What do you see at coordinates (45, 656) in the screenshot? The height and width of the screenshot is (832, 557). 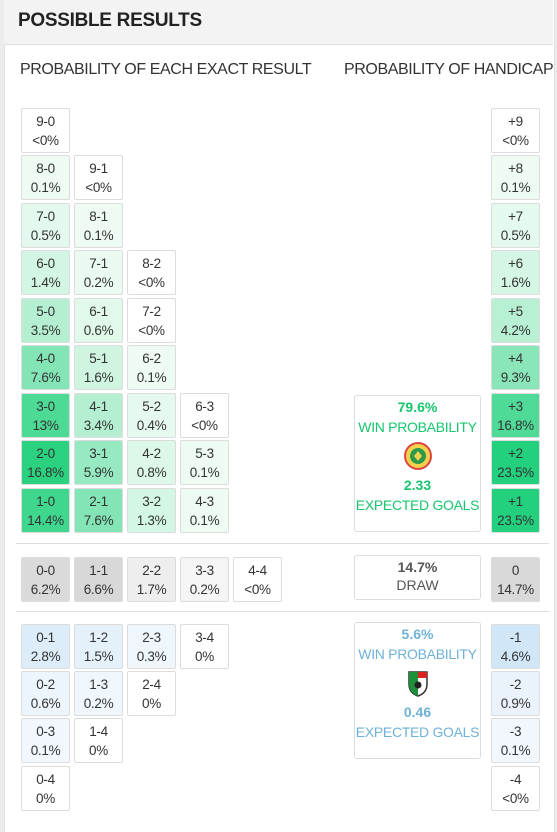 I see `probability-value: 2.8%` at bounding box center [45, 656].